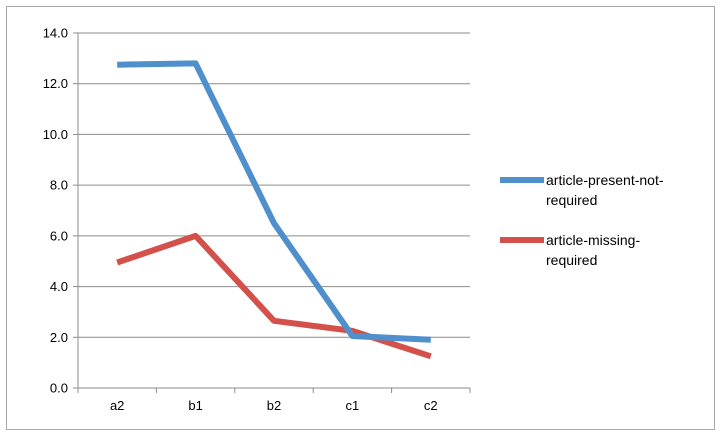 This screenshot has width=722, height=436. Describe the element at coordinates (431, 405) in the screenshot. I see `x-tick-label: c2` at that location.